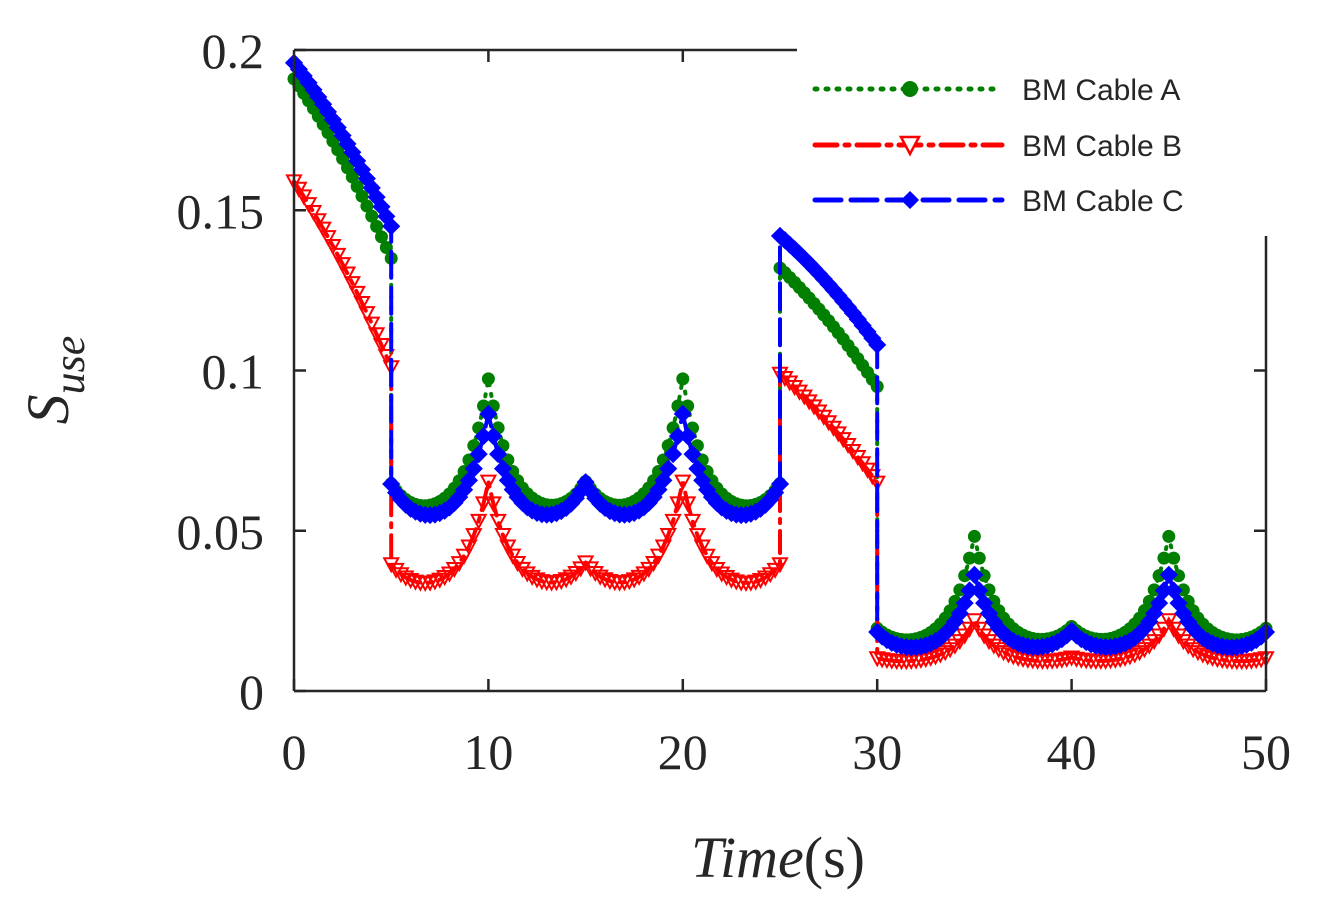 This screenshot has width=1320, height=917. What do you see at coordinates (996, 90) in the screenshot?
I see `legend-item-1: BM Cable A` at bounding box center [996, 90].